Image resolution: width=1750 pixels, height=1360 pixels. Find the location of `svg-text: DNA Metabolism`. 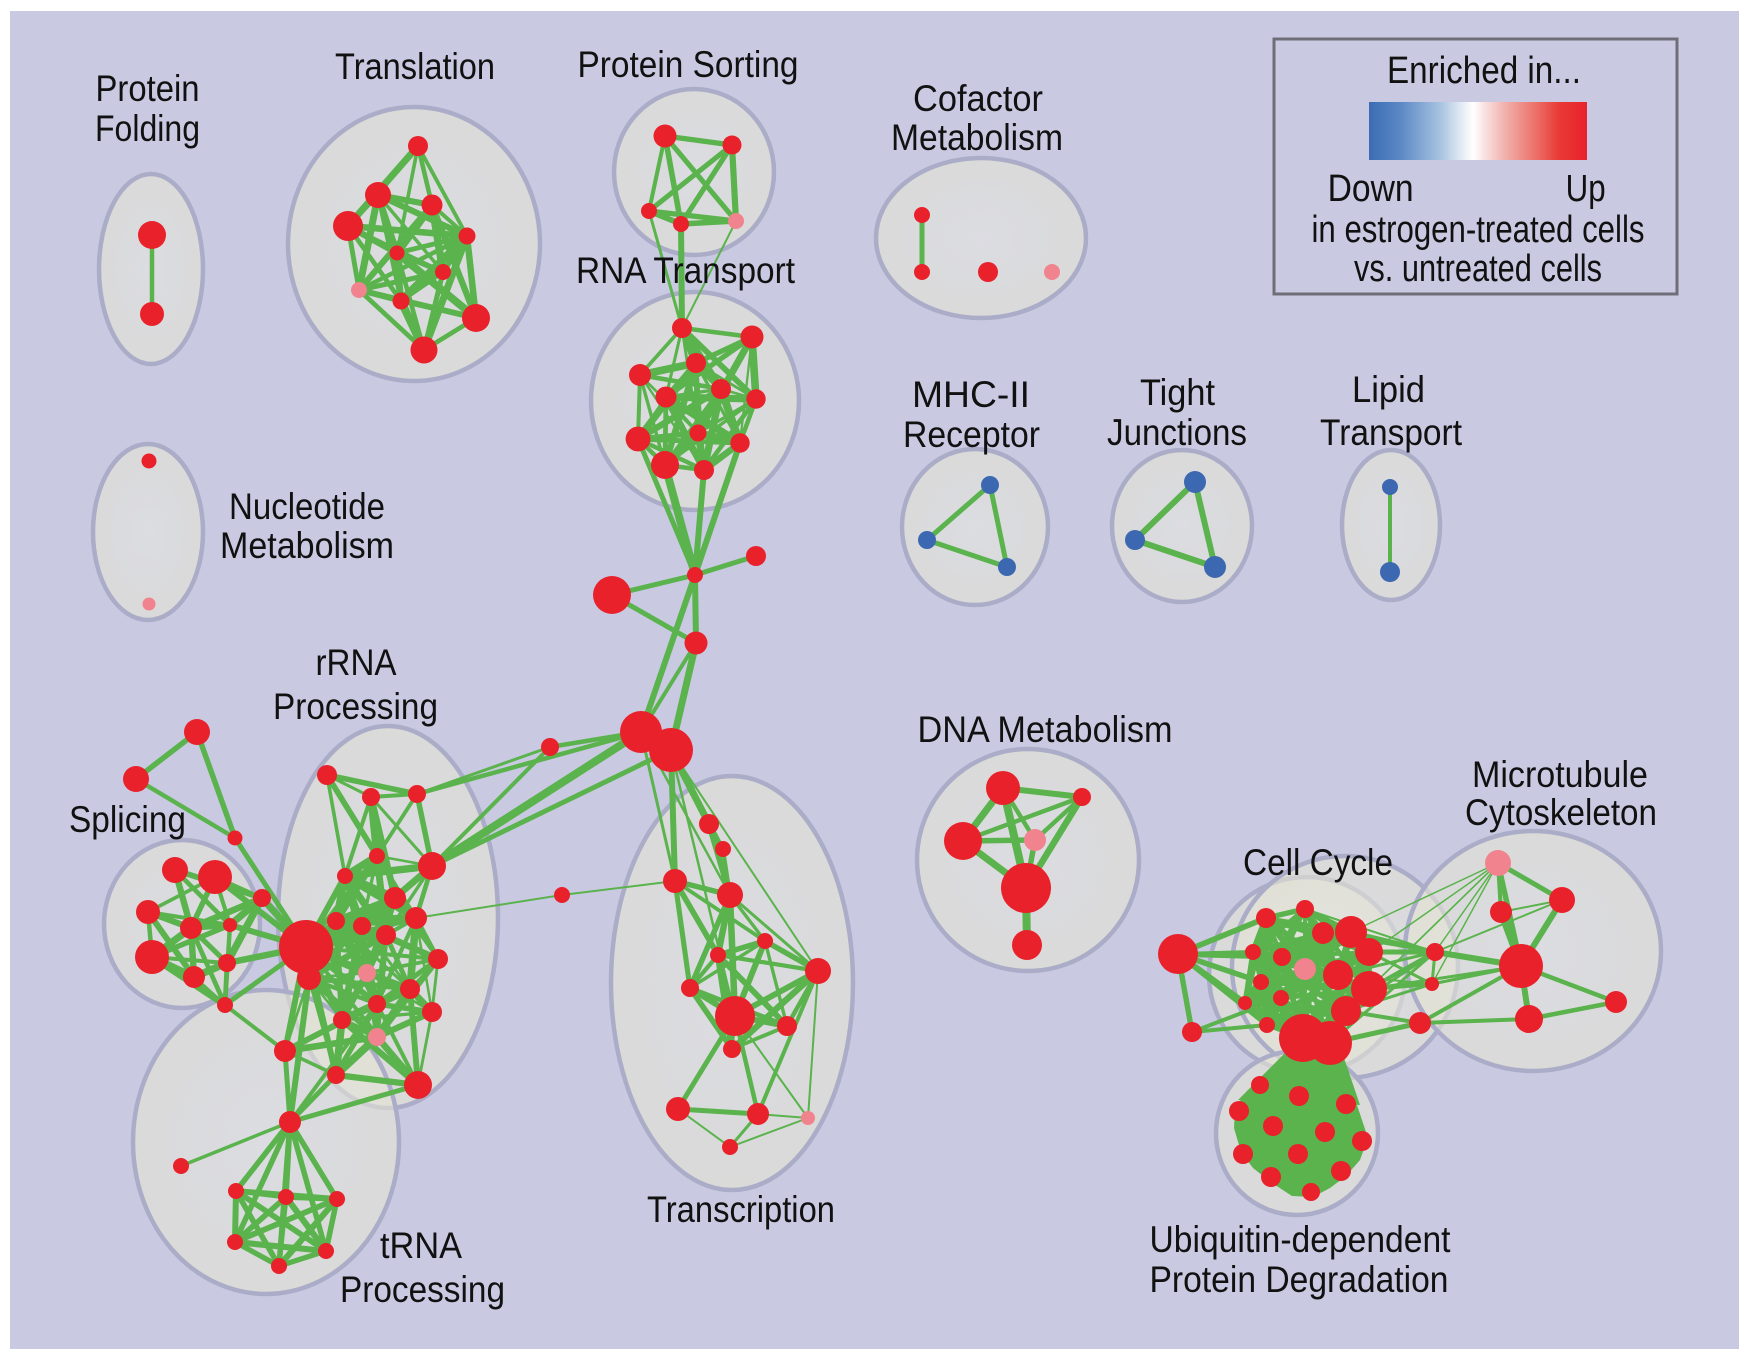

svg-text: DNA Metabolism is located at coordinates (1045, 729).